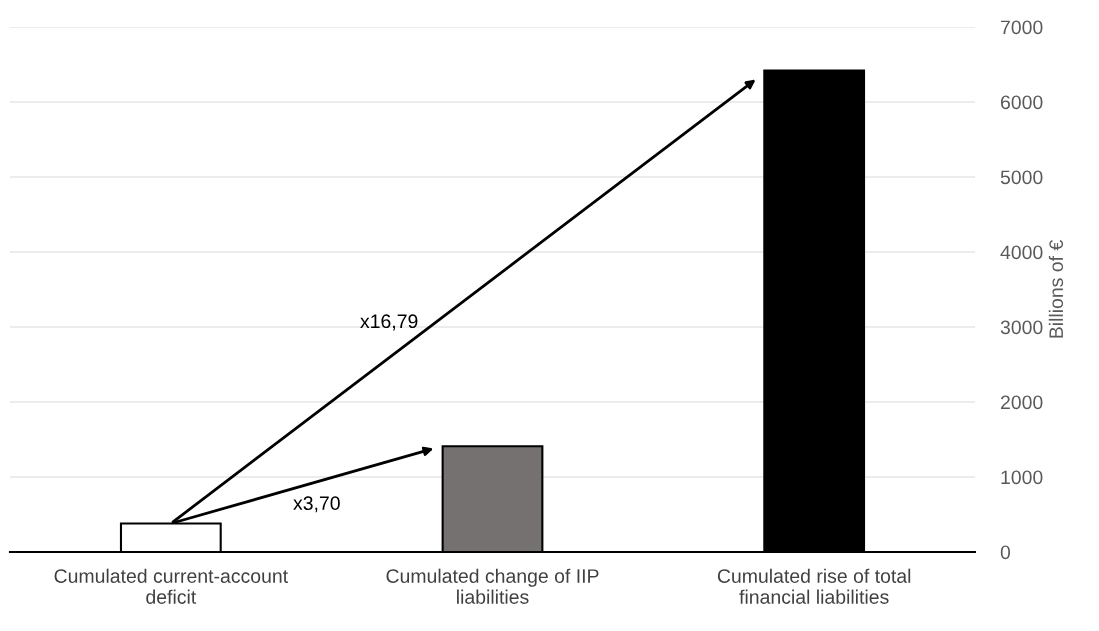 The image size is (1099, 631). Describe the element at coordinates (492, 586) in the screenshot. I see `x-tick-label: Cumulated change of IIP liabilities` at that location.